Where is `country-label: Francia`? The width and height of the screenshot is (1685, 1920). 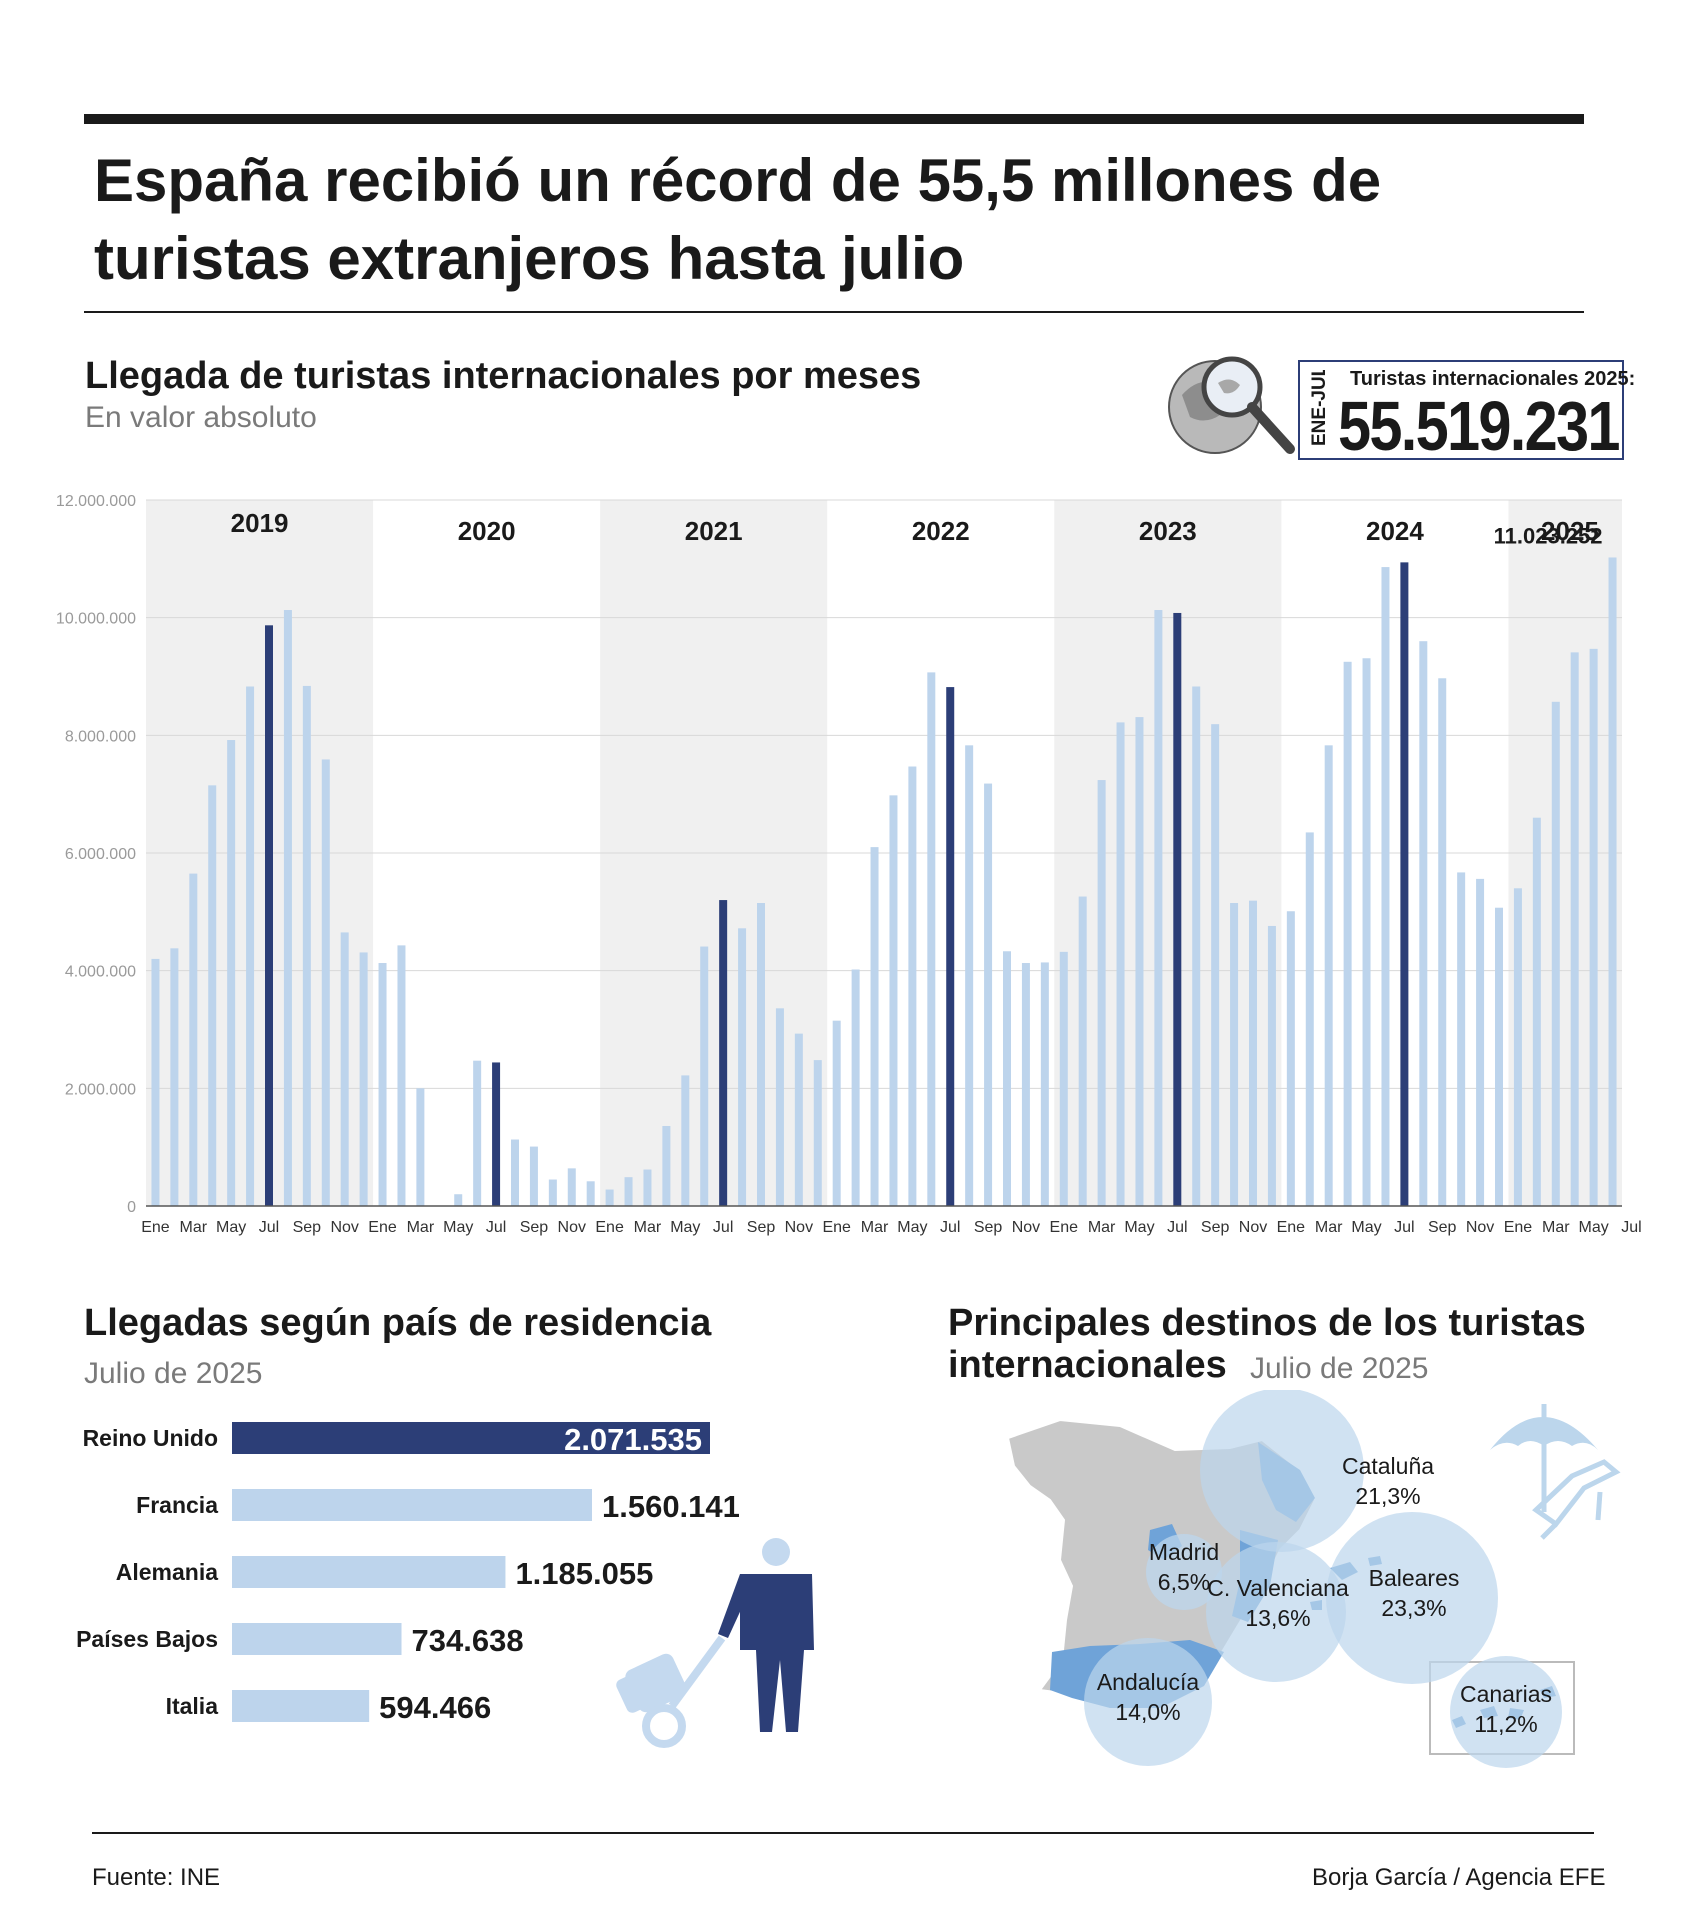 country-label: Francia is located at coordinates (177, 1505).